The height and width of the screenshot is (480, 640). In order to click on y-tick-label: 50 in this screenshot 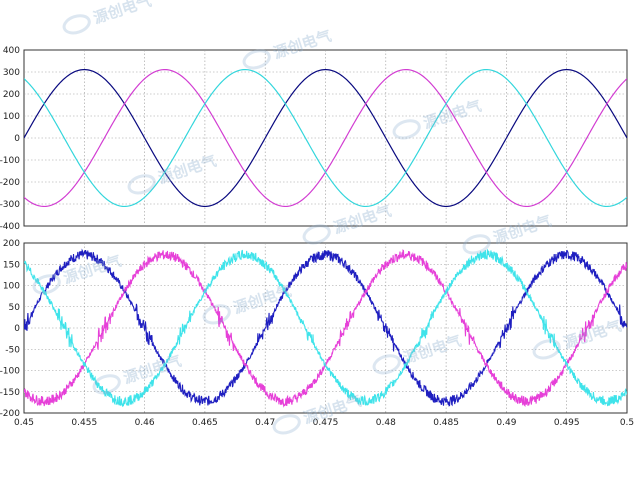, I will do `click(15, 308)`.